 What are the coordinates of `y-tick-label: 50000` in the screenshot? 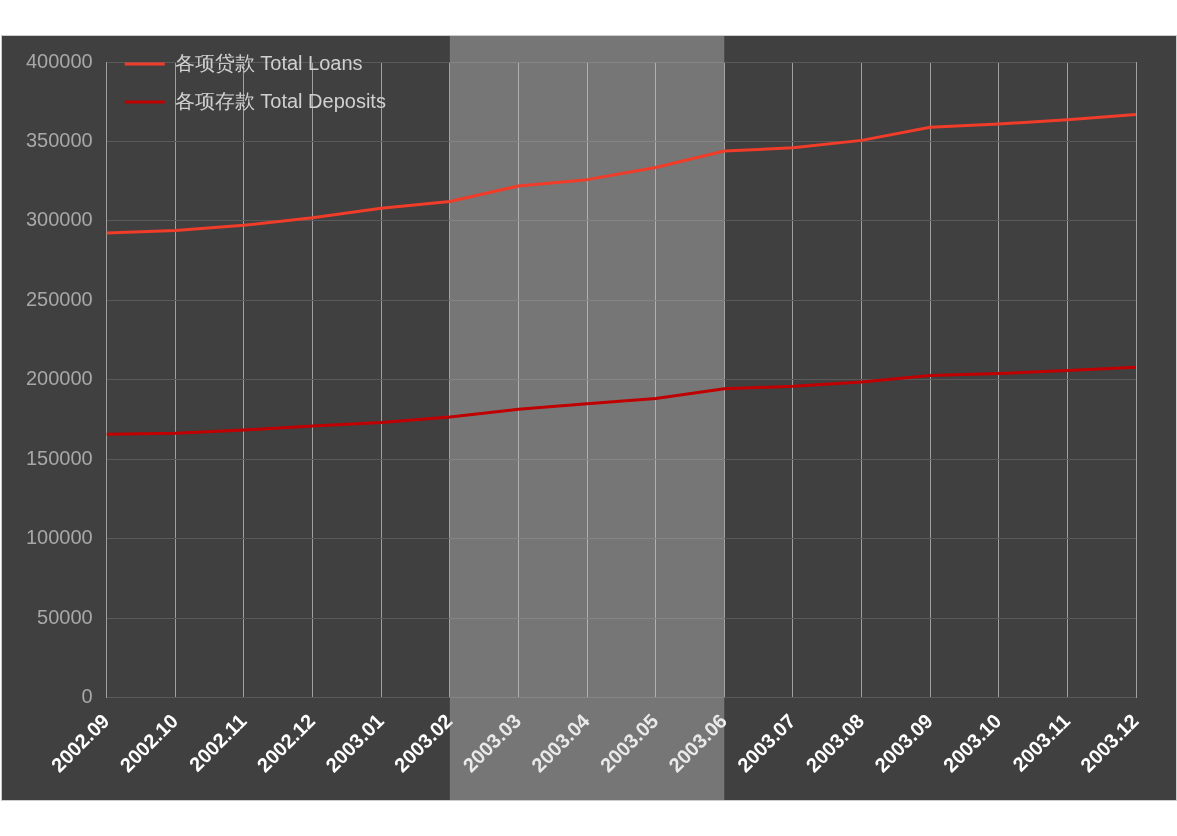 It's located at (65, 616).